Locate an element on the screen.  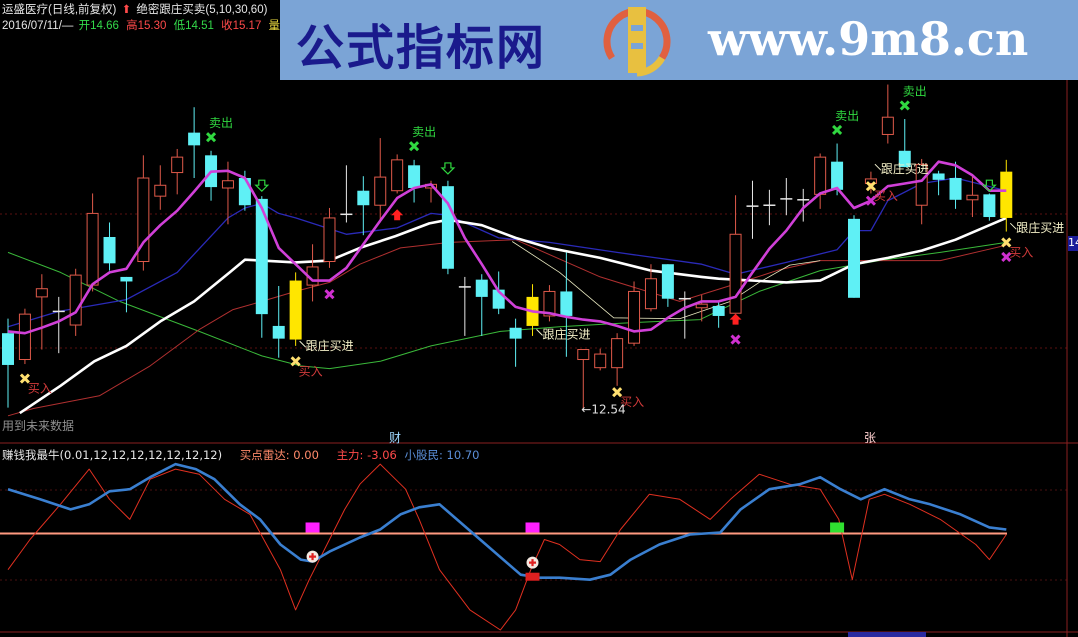
high-value: 15.30 is located at coordinates (152, 26).